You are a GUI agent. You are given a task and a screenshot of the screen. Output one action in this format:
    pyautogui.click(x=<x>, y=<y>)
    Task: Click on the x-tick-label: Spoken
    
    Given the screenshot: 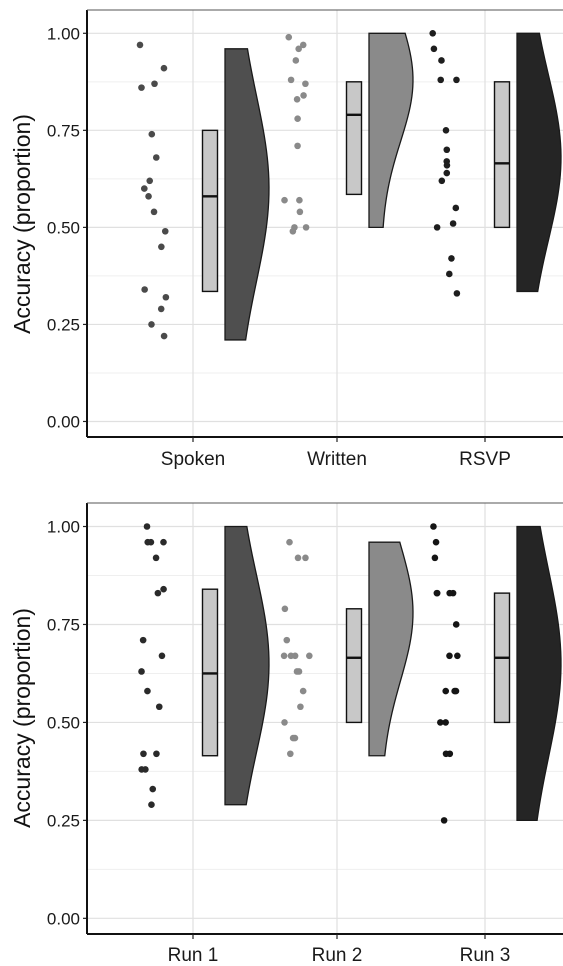 What is the action you would take?
    pyautogui.click(x=193, y=459)
    